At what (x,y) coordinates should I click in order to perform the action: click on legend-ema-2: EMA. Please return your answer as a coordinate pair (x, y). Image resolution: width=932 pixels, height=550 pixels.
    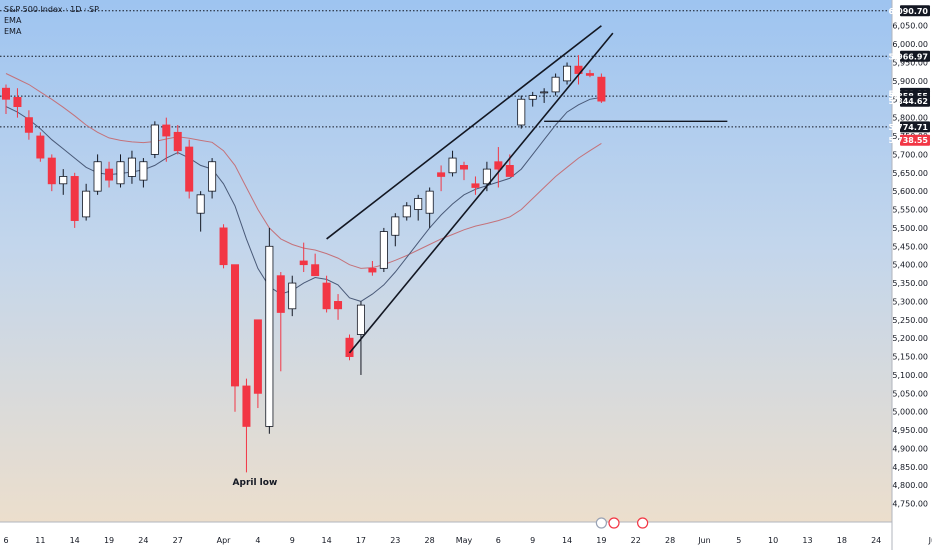
    Looking at the image, I should click on (13, 31).